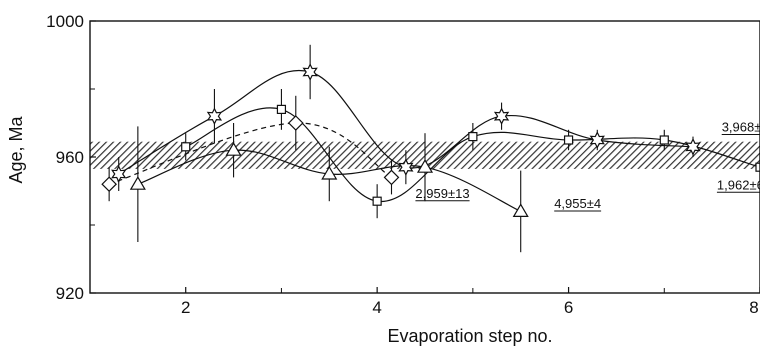  Describe the element at coordinates (738, 184) in the screenshot. I see `annotation-label: 1,962±6,5` at that location.